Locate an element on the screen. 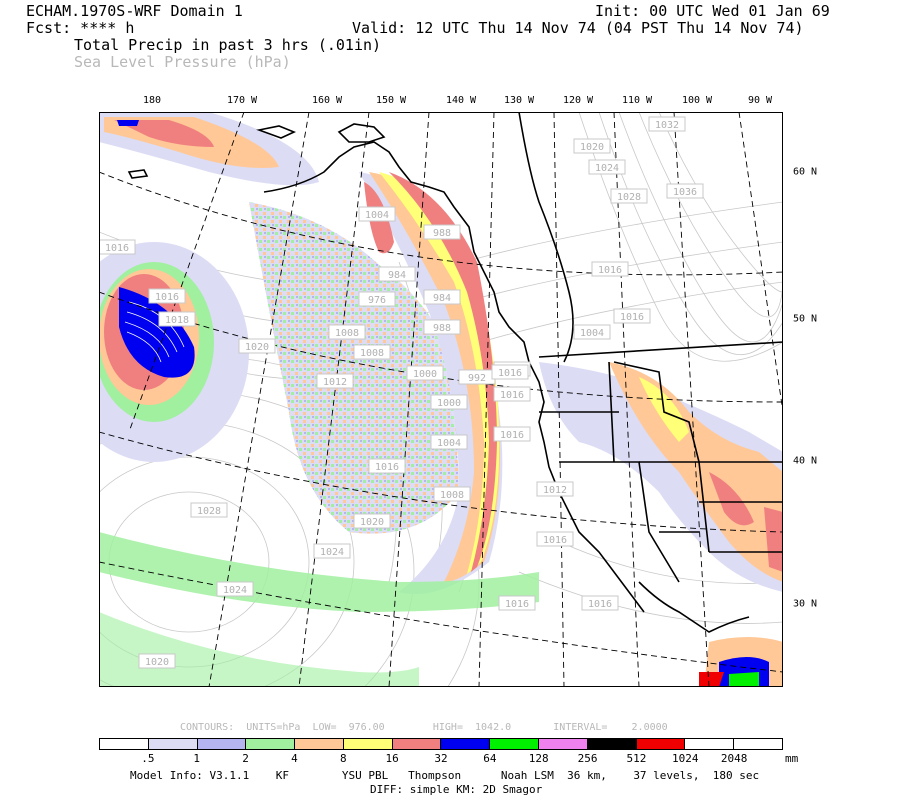  svg-text: 992 is located at coordinates (477, 378).